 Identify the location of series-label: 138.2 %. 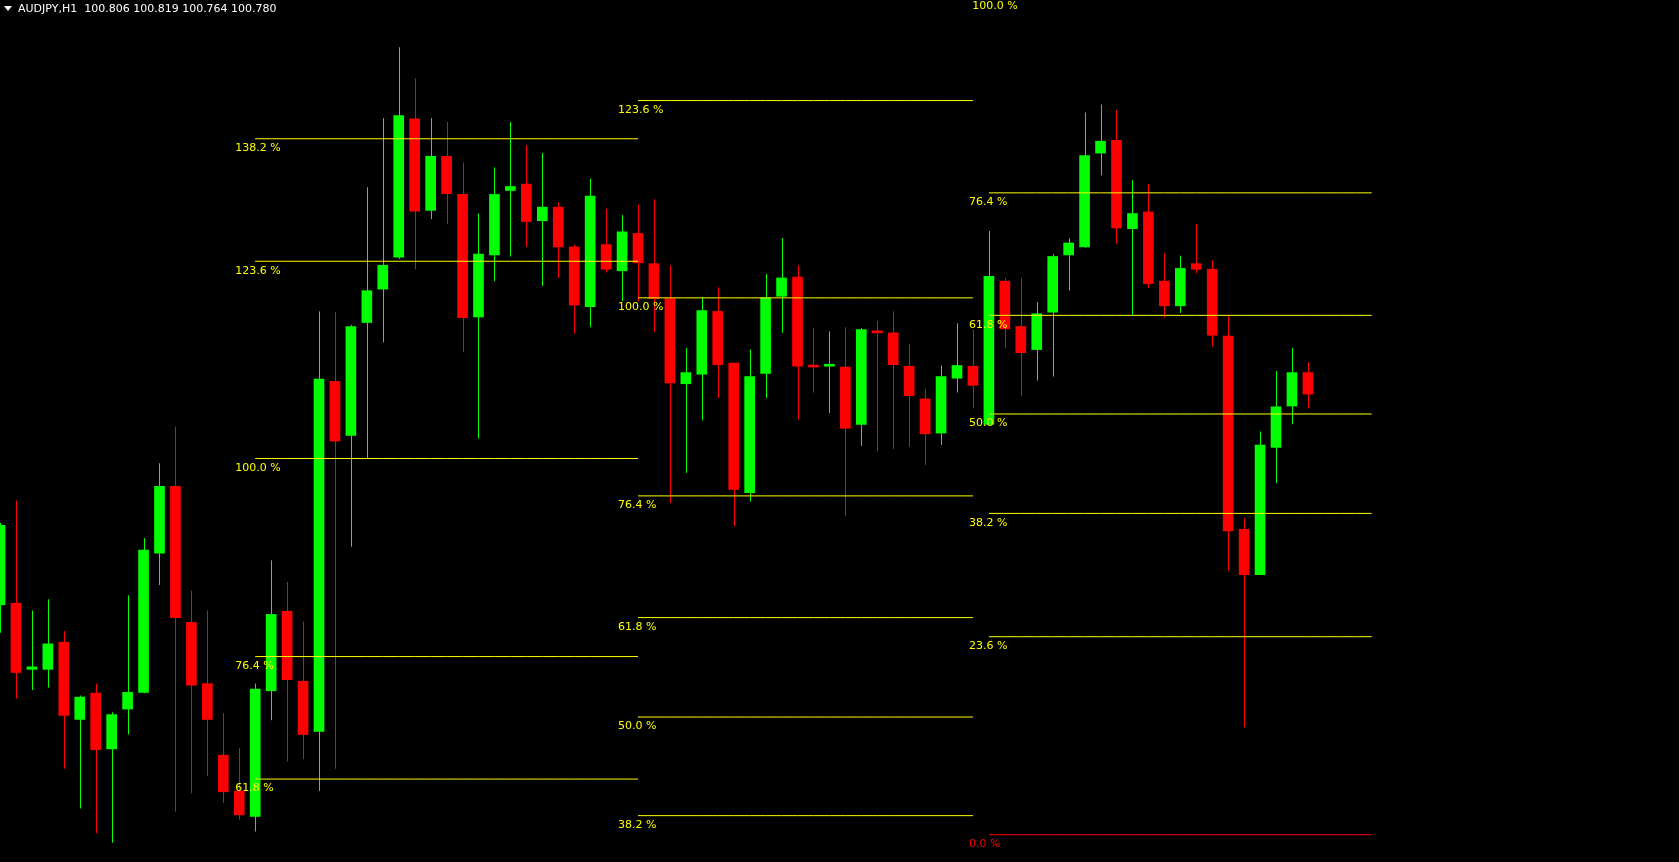
(258, 148).